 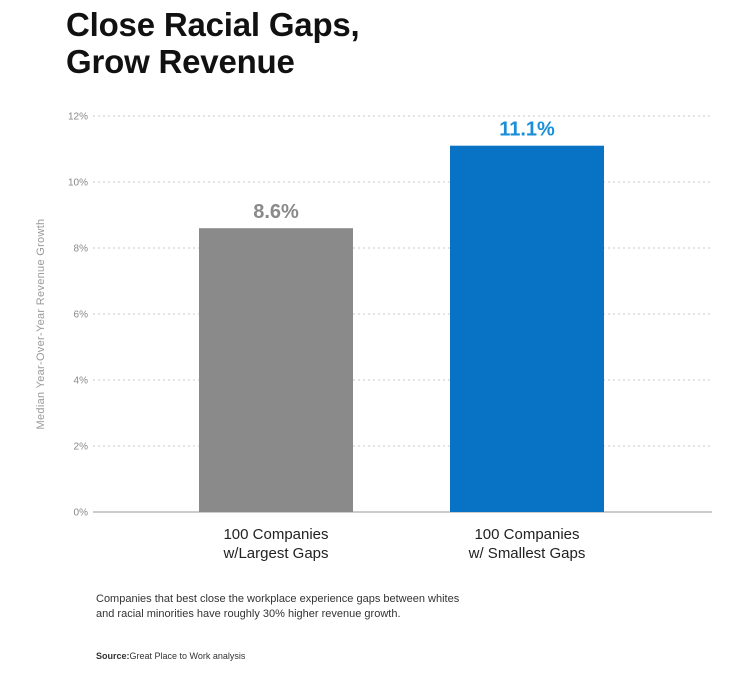 What do you see at coordinates (81, 315) in the screenshot?
I see `y-tick-label: 6%` at bounding box center [81, 315].